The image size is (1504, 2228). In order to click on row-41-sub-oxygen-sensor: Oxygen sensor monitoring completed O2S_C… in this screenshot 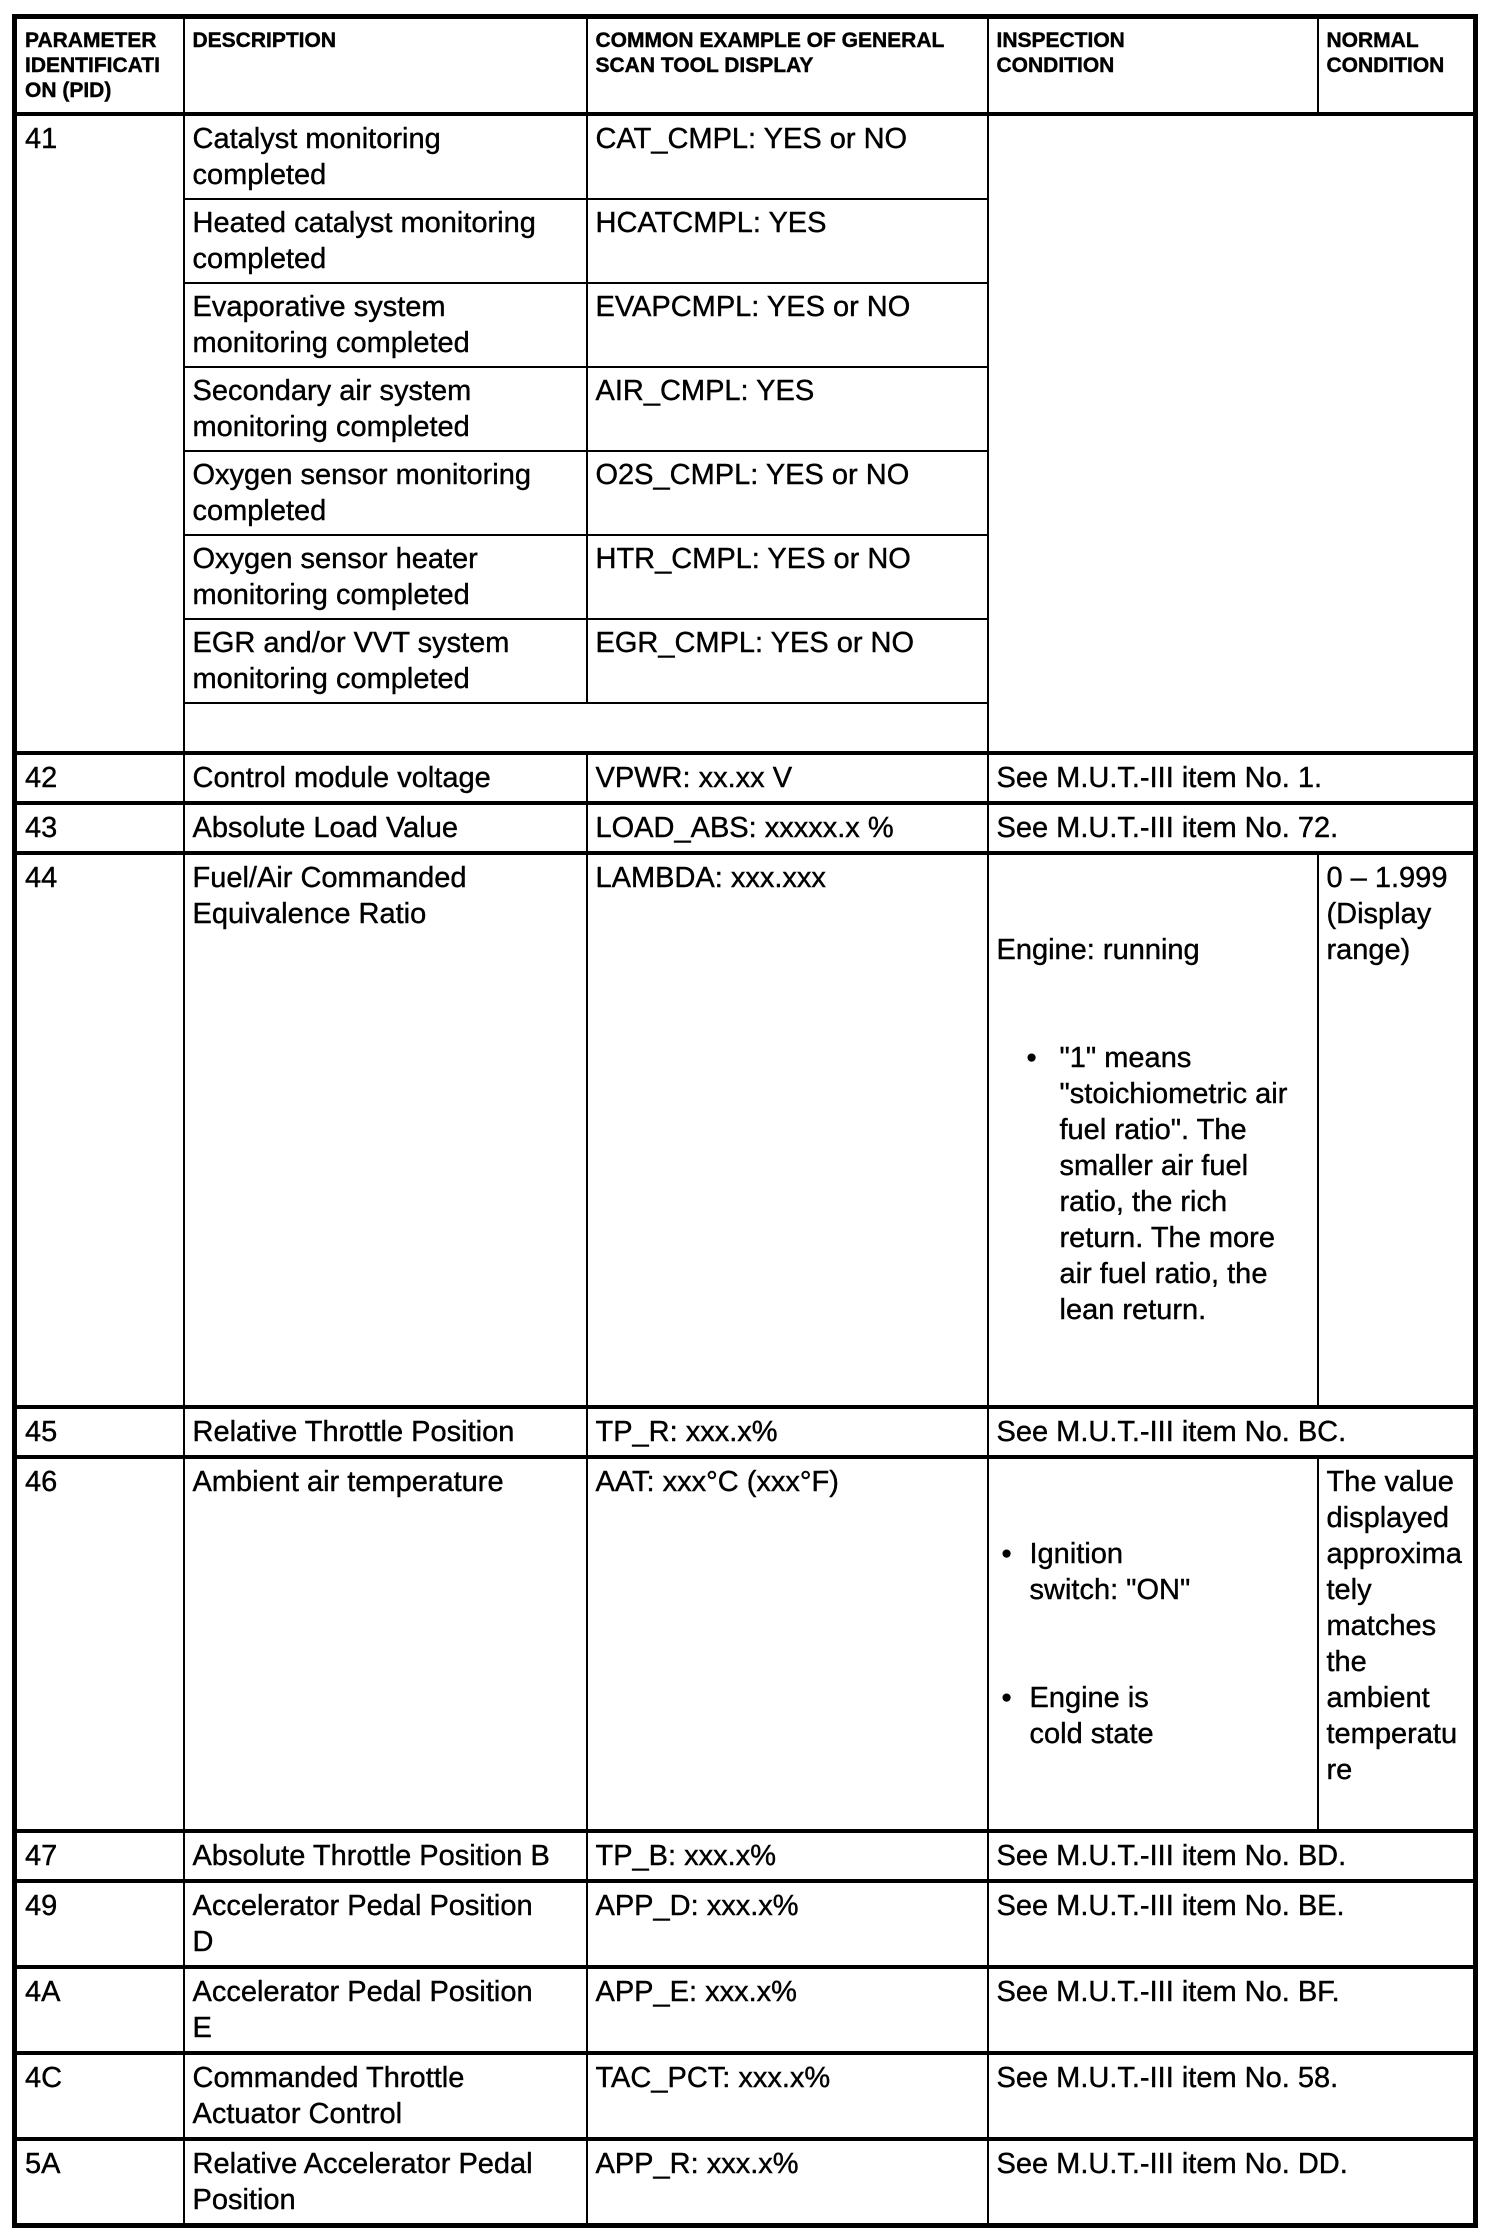, I will do `click(745, 493)`.